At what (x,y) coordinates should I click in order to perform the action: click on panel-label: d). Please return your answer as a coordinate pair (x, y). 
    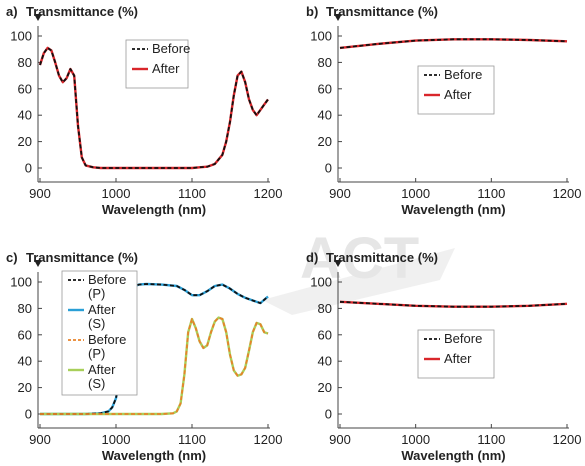
    Looking at the image, I should click on (312, 257).